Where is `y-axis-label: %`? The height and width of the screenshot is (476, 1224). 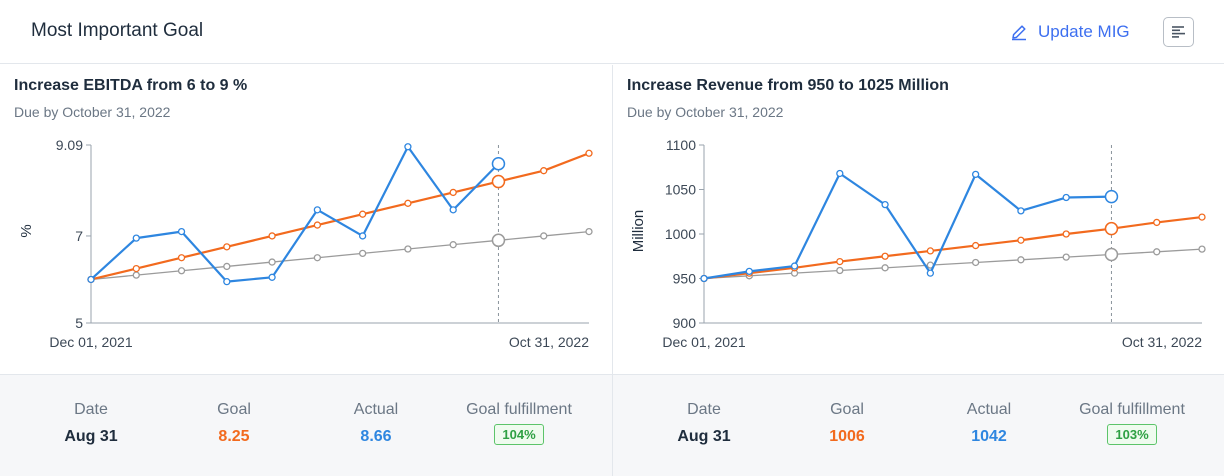
y-axis-label: % is located at coordinates (26, 230).